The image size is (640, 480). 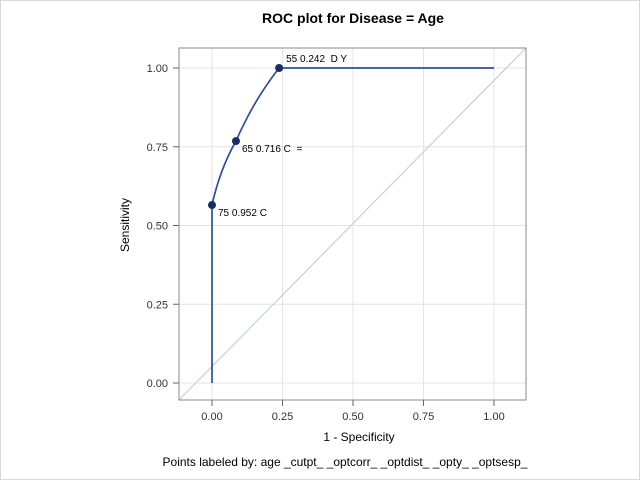 What do you see at coordinates (359, 437) in the screenshot?
I see `x-axis-label: 1 - Specificity` at bounding box center [359, 437].